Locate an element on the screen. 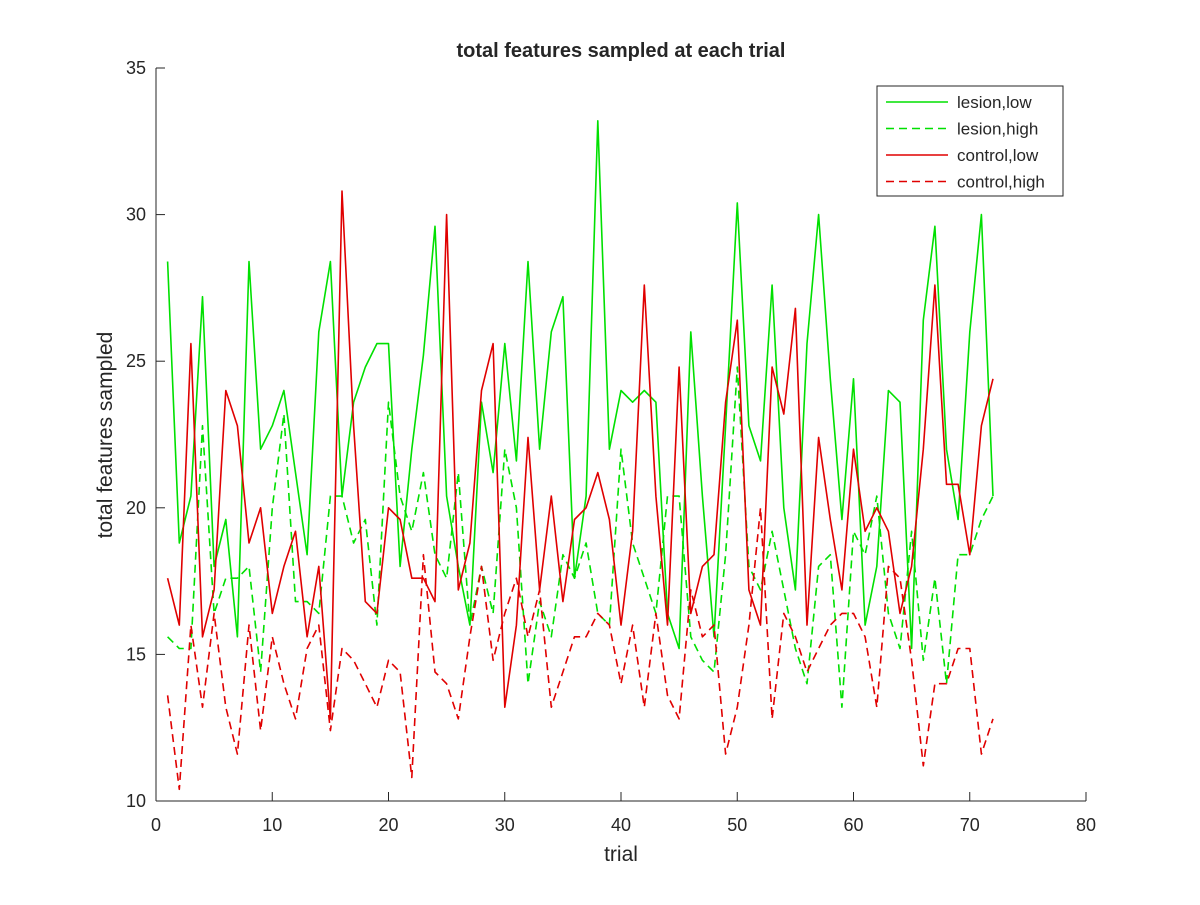 This screenshot has width=1200, height=905. legend-label: lesion,high is located at coordinates (997, 129).